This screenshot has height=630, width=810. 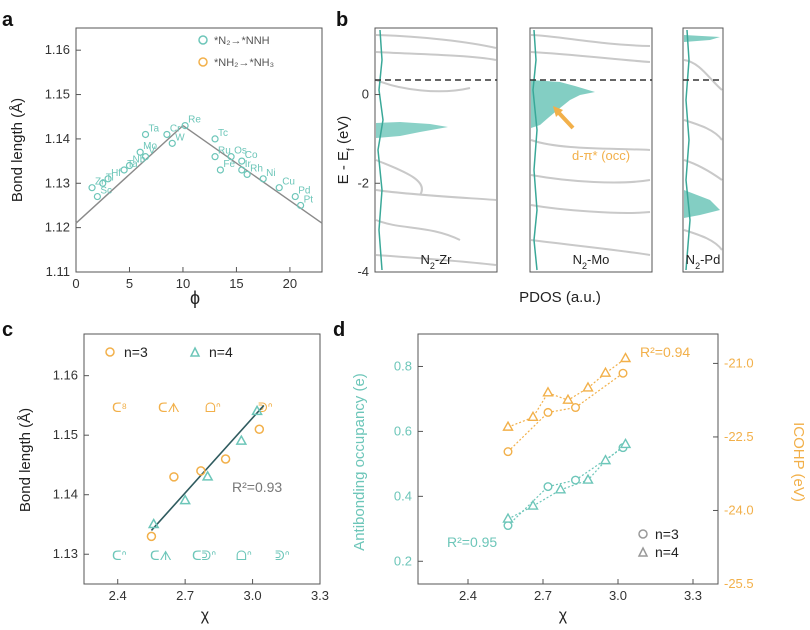 I want to click on tick-label-a-x-15: 15, so click(x=236, y=283).